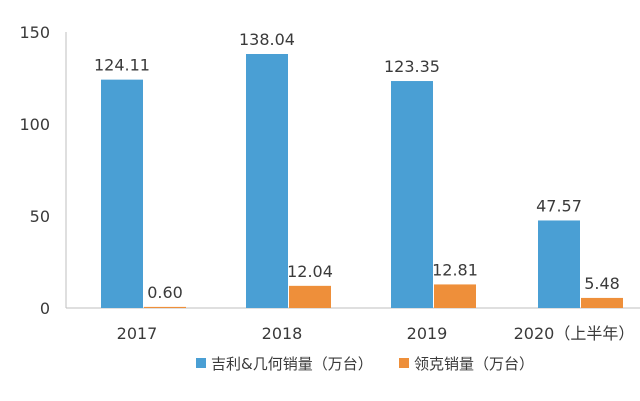 This screenshot has width=640, height=401. Describe the element at coordinates (45, 308) in the screenshot. I see `y-tick-label: 0` at that location.